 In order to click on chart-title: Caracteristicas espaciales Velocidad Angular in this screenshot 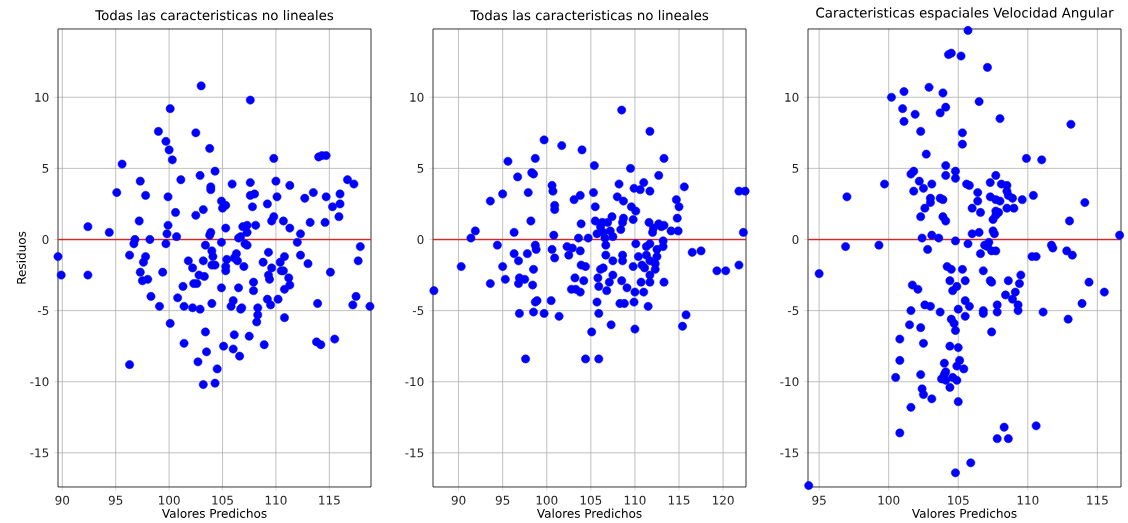, I will do `click(965, 14)`.